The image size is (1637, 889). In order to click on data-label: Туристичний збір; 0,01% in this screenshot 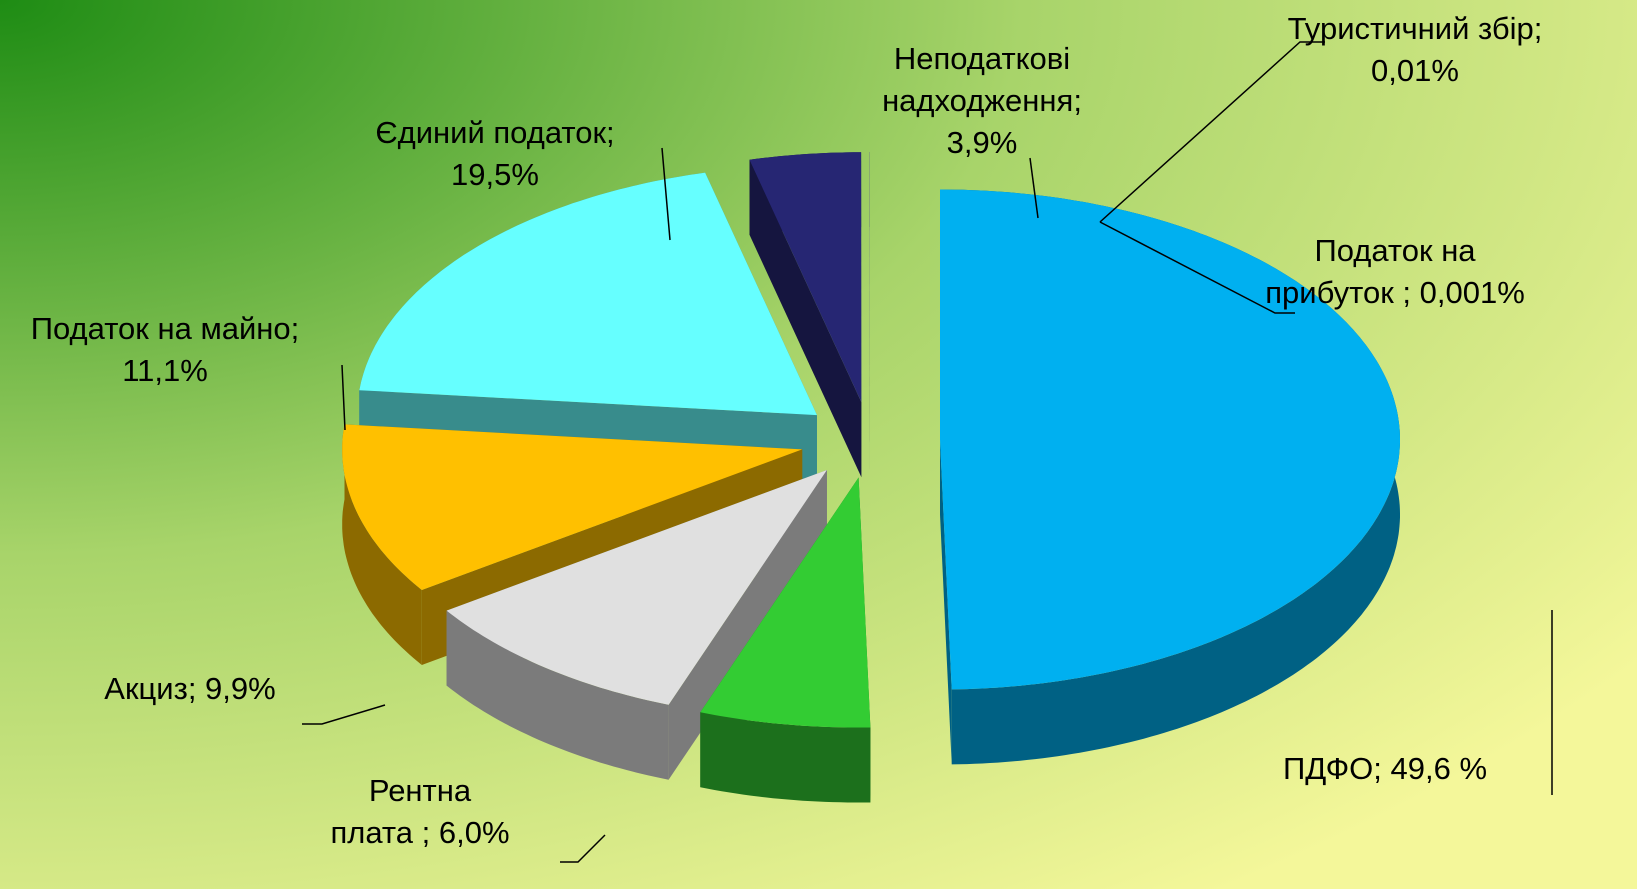, I will do `click(1415, 49)`.